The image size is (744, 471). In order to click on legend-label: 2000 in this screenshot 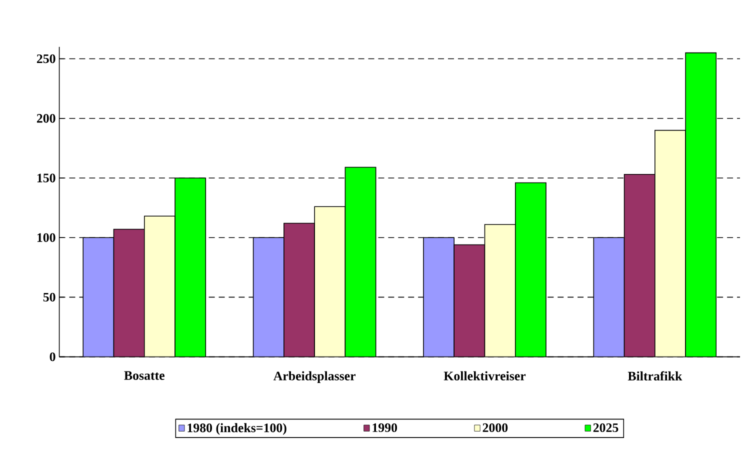, I will do `click(495, 427)`.